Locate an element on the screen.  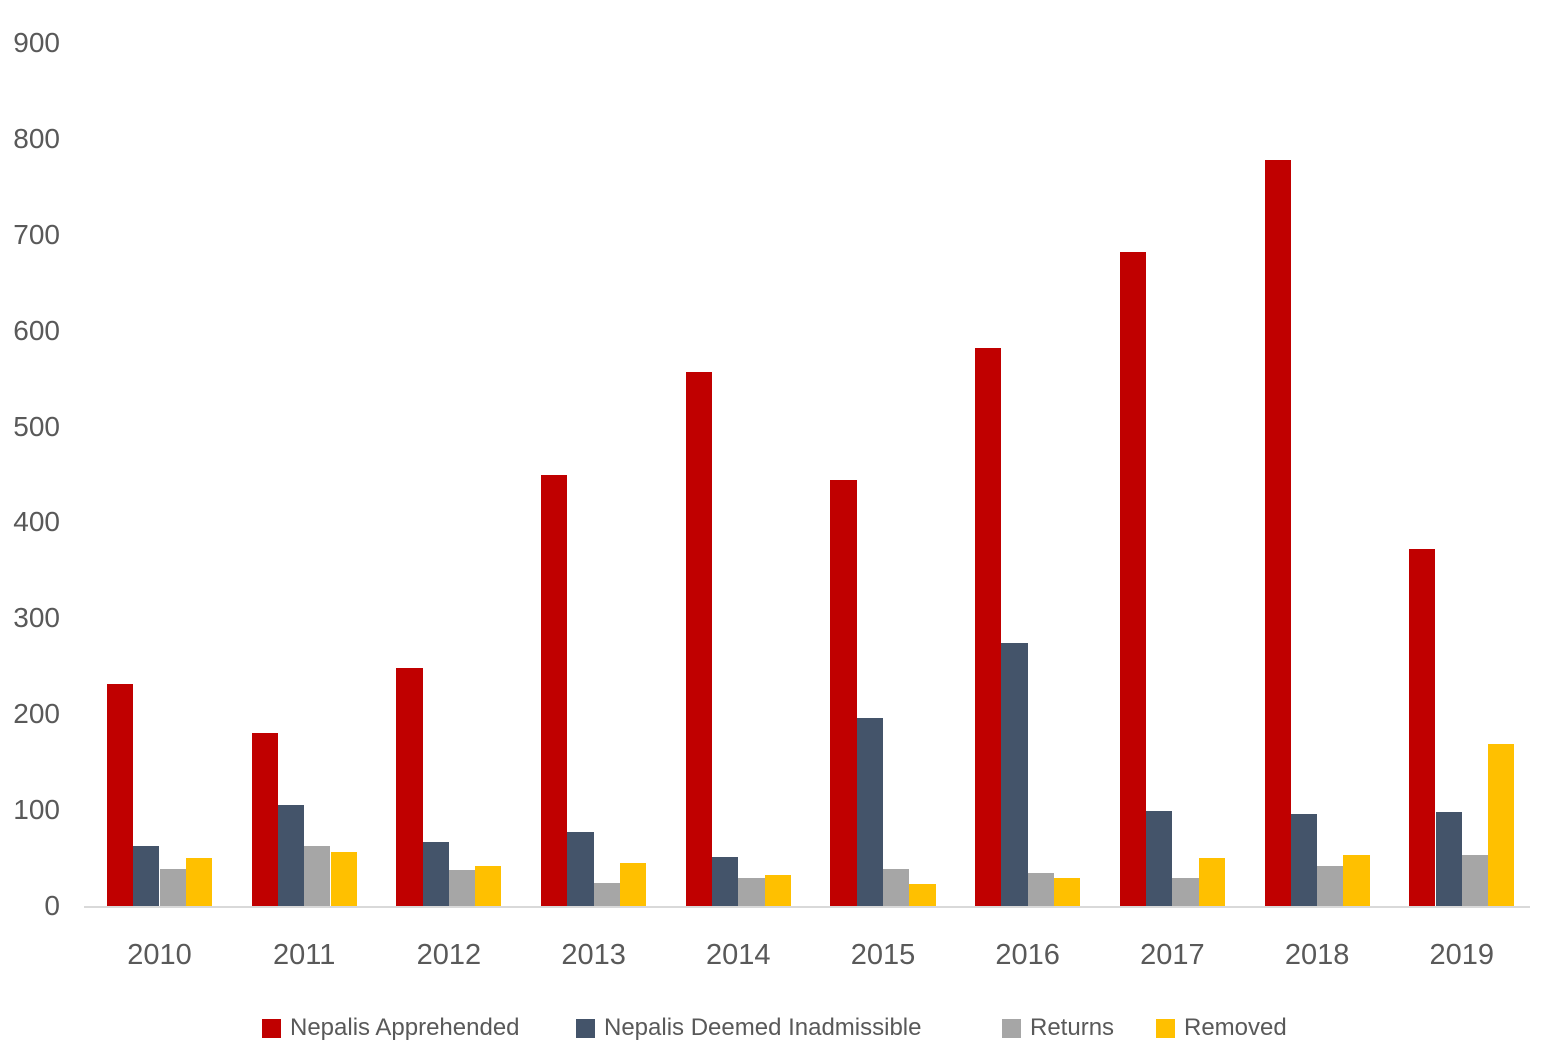
bar-nepalis-deemed-inadmissible-2018 is located at coordinates (1304, 859).